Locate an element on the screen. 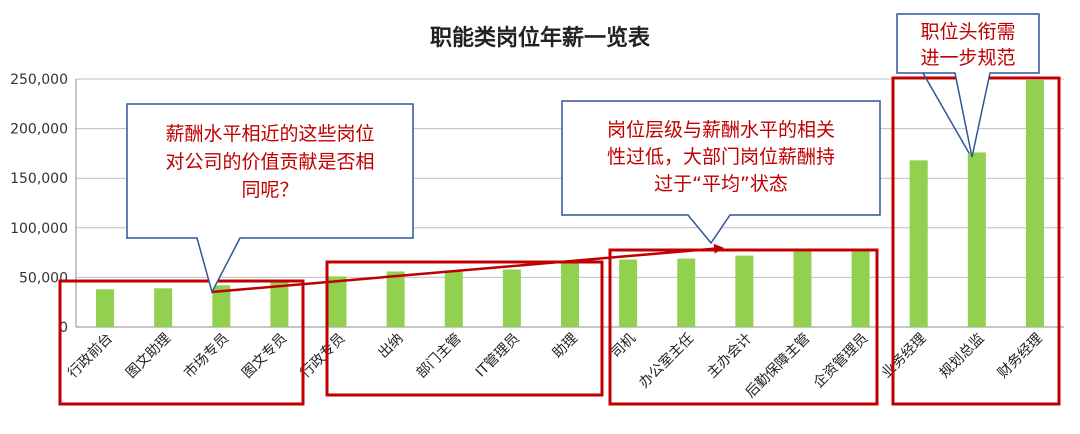 This screenshot has width=1080, height=434. callout-text: 薪酬水平相近的这些岗位 is located at coordinates (269, 134).